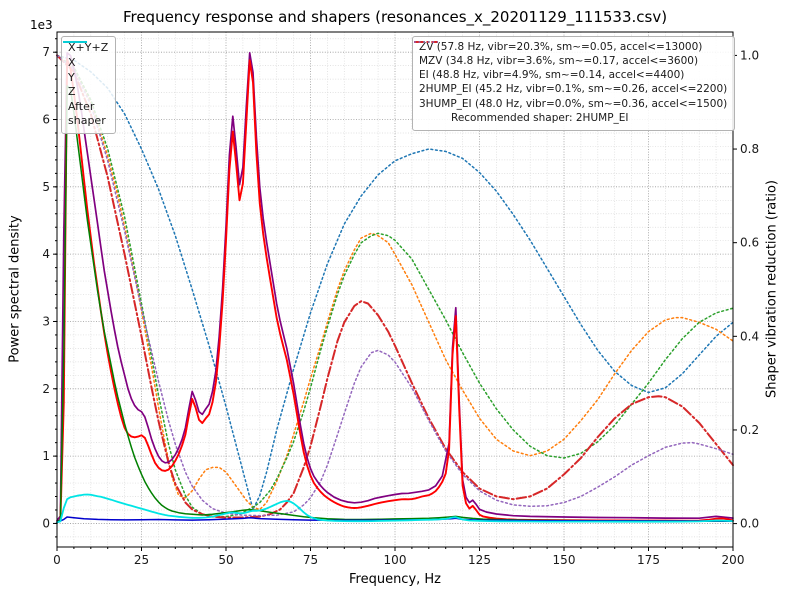 The width and height of the screenshot is (800, 600). What do you see at coordinates (749, 149) in the screenshot?
I see `svg-text: 0.8` at bounding box center [749, 149].